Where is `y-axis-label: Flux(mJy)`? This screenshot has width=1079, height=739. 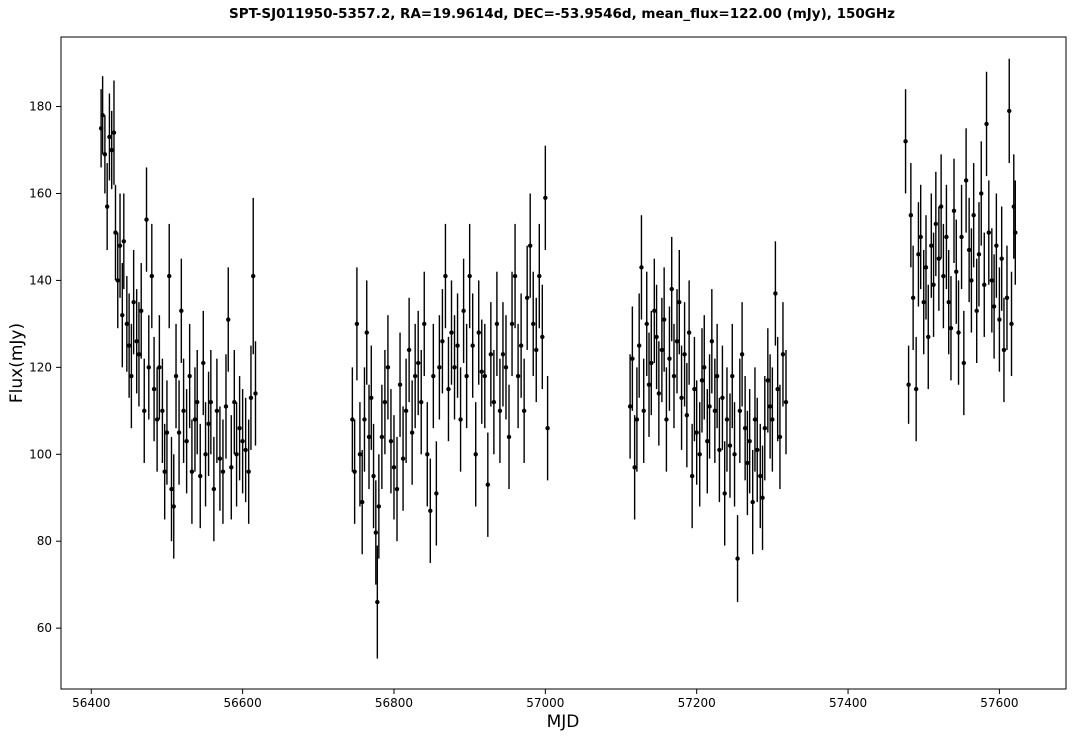 y-axis-label: Flux(mJy) is located at coordinates (17, 363).